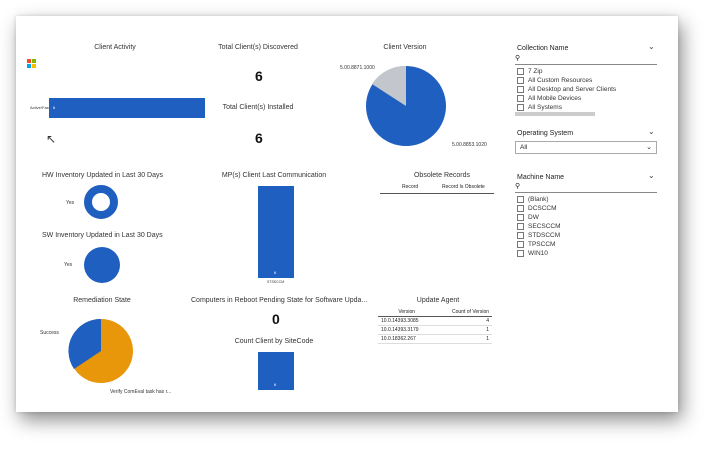  Describe the element at coordinates (410, 187) in the screenshot. I see `obsolete-col-record: Record` at that location.